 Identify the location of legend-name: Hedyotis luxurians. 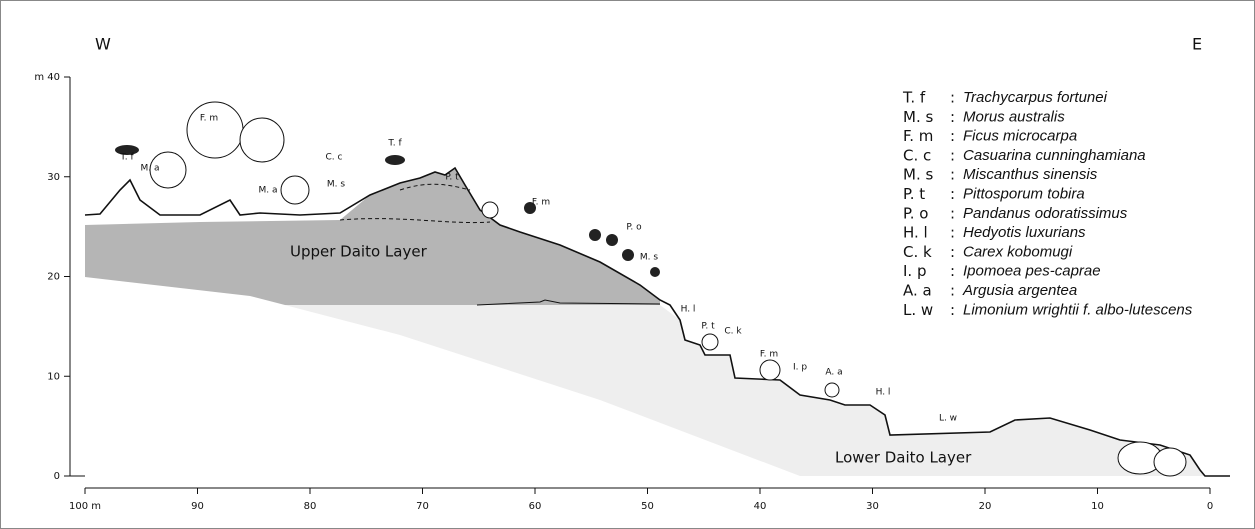
(1024, 232).